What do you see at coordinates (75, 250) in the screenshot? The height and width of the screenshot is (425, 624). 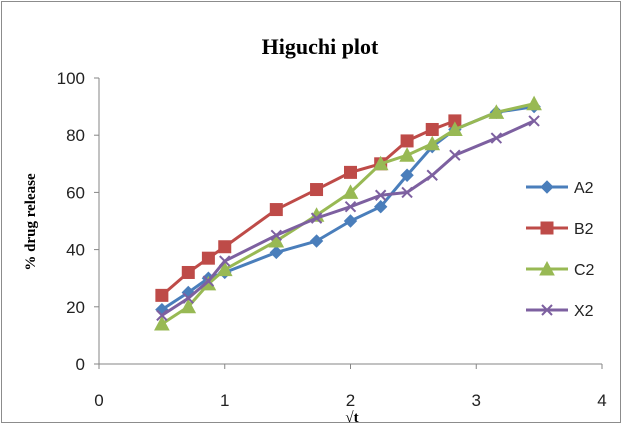 I see `y-tick-label: 40` at bounding box center [75, 250].